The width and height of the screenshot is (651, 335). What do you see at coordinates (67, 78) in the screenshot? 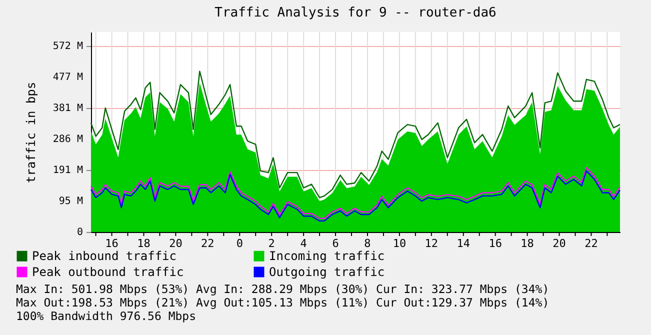
I see `y-tick-label: 477 M` at bounding box center [67, 78].